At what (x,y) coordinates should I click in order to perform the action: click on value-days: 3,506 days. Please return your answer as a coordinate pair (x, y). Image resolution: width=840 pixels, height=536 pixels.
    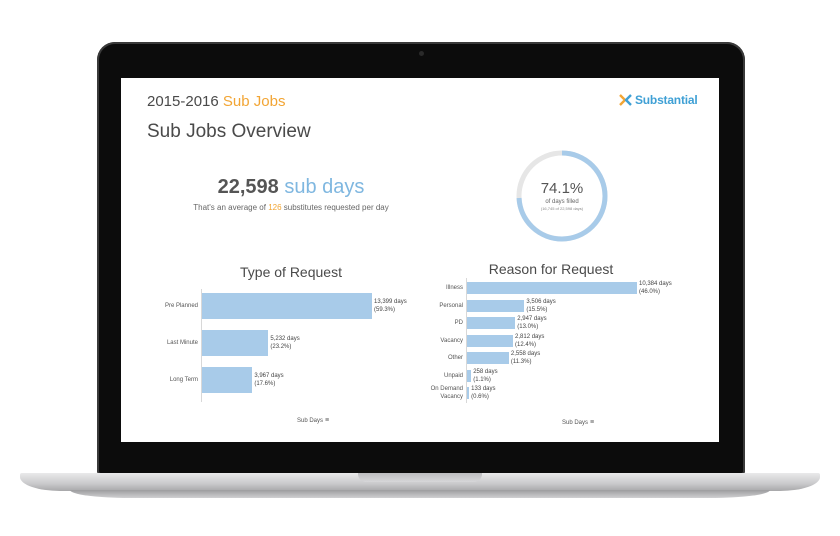
    Looking at the image, I should click on (541, 301).